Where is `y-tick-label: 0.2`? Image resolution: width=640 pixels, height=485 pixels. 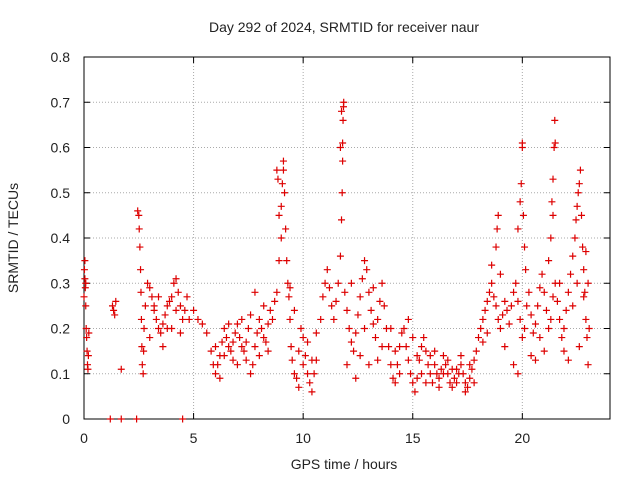
y-tick-label: 0.2 is located at coordinates (61, 329).